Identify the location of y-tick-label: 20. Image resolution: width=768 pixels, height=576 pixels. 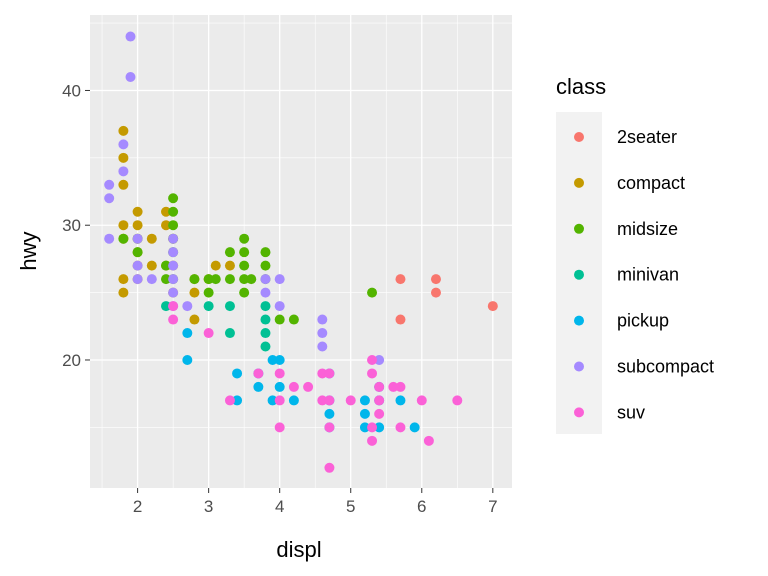
(71, 360).